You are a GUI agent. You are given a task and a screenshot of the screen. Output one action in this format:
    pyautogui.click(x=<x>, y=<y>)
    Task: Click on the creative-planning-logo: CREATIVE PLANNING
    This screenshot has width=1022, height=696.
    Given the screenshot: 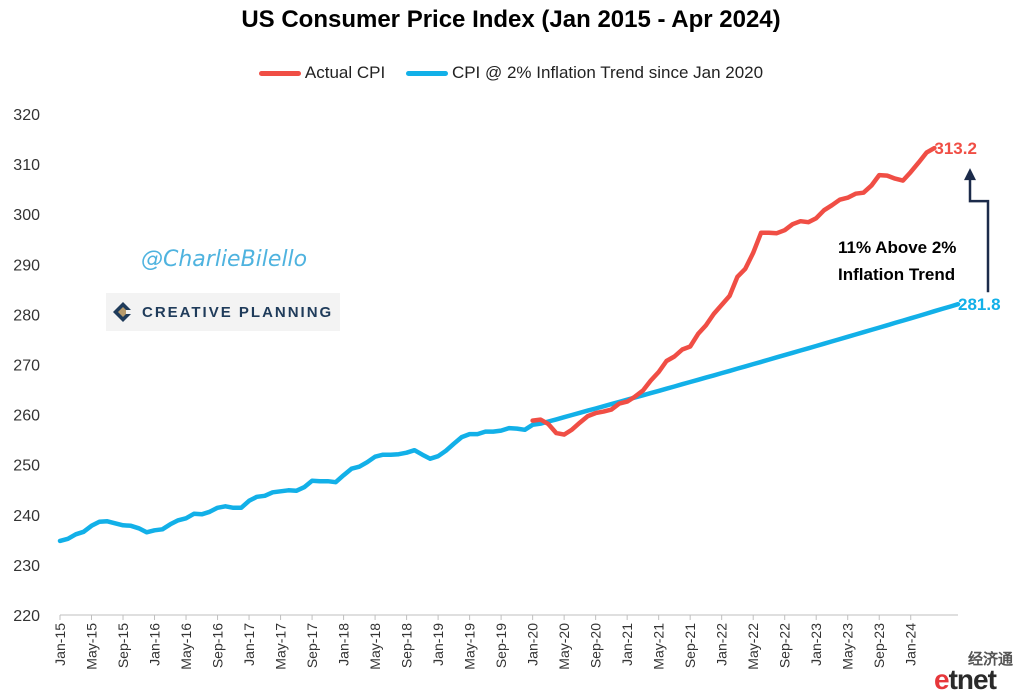 What is the action you would take?
    pyautogui.click(x=223, y=312)
    